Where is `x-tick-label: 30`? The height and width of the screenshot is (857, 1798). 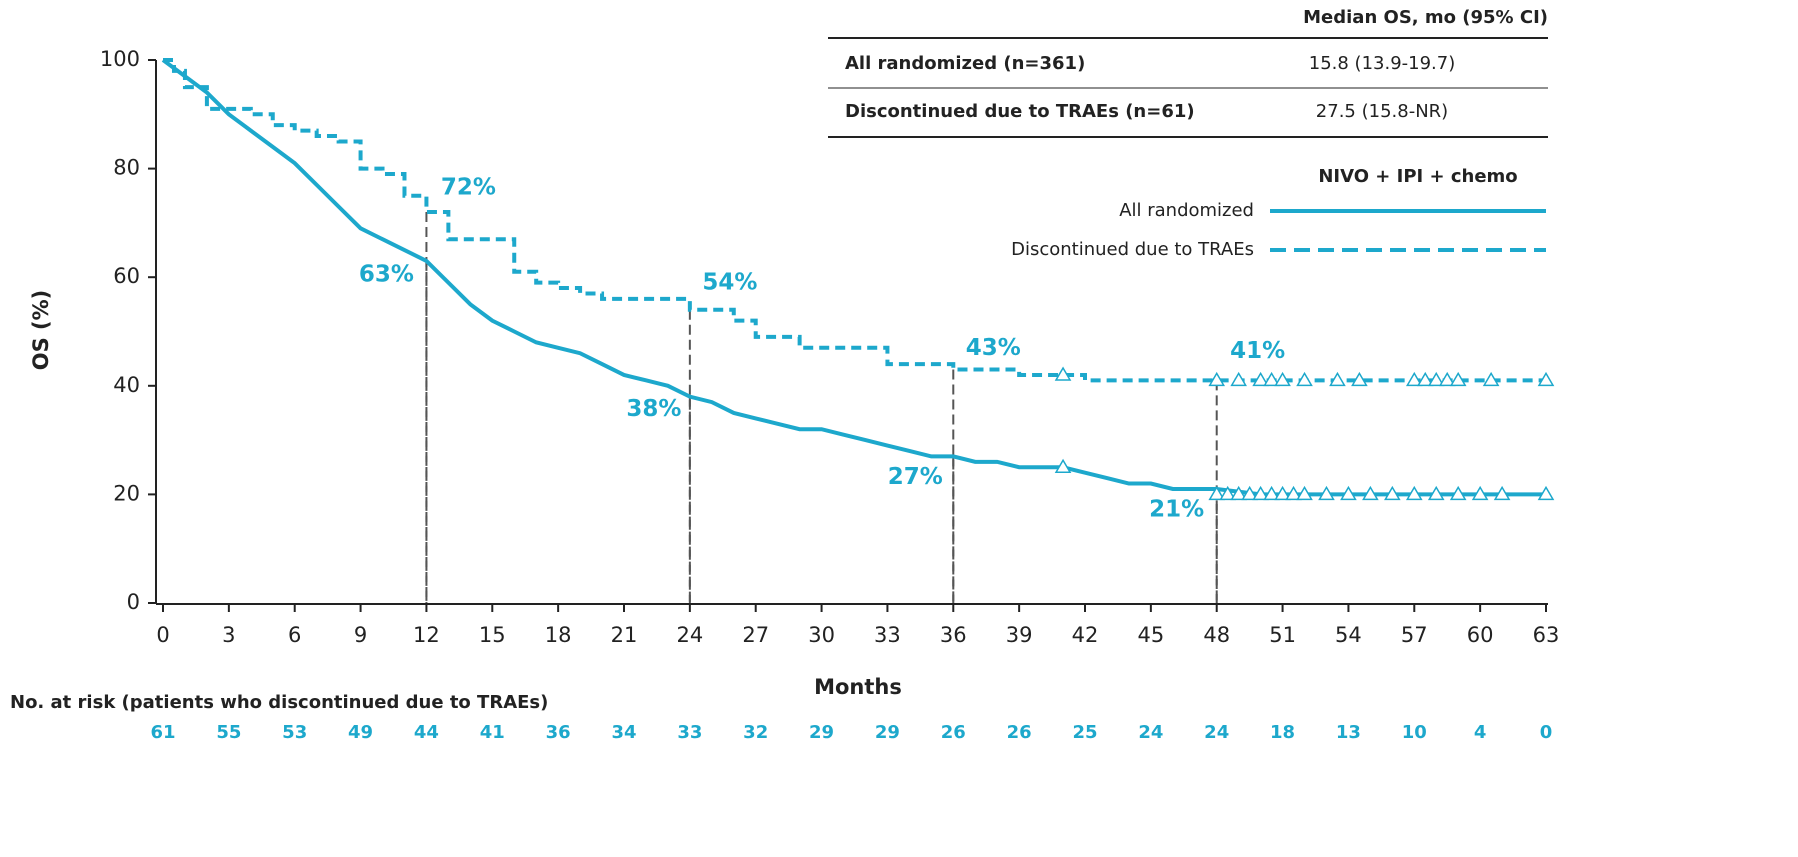 x-tick-label: 30 is located at coordinates (821, 635).